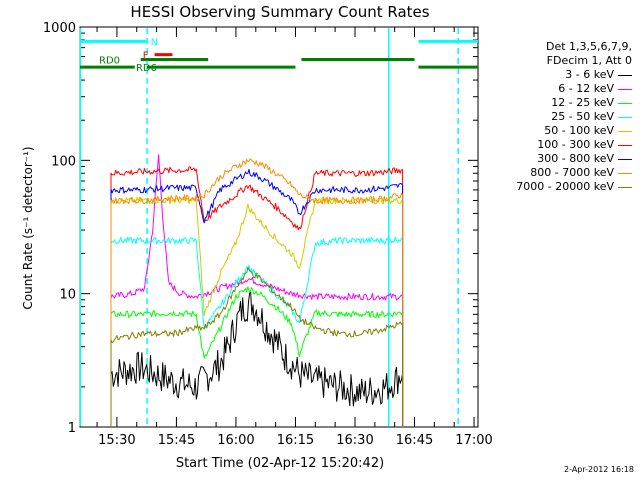 Image resolution: width=640 pixels, height=480 pixels. I want to click on series-line-3-6-kev, so click(257, 359).